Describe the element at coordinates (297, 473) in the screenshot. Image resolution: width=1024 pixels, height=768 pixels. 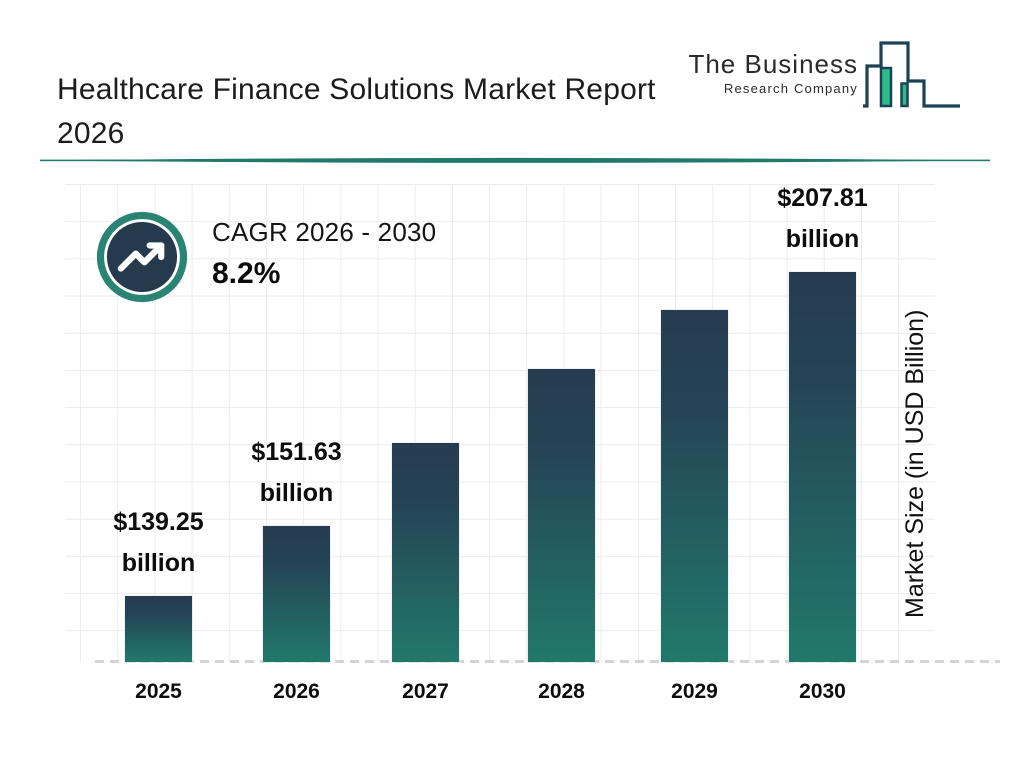
I see `bar-value-label-2026: $151.63 billion` at that location.